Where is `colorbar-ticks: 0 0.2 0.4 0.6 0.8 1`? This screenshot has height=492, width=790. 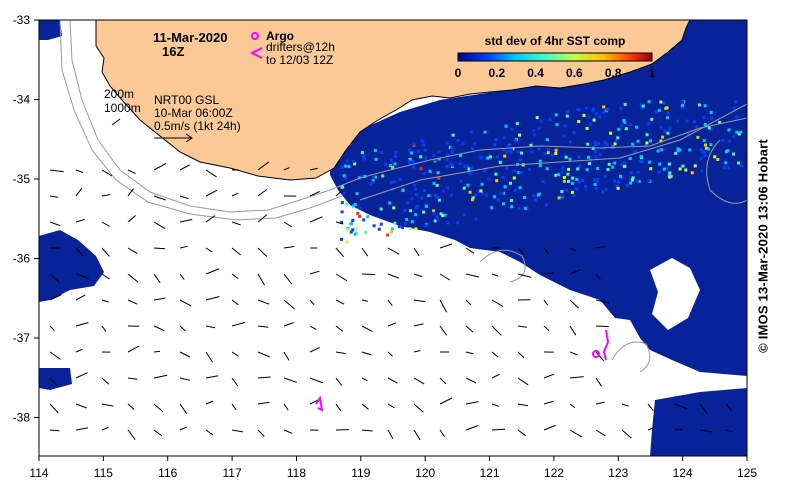 colorbar-ticks: 0 0.2 0.4 0.6 0.8 1 is located at coordinates (555, 73).